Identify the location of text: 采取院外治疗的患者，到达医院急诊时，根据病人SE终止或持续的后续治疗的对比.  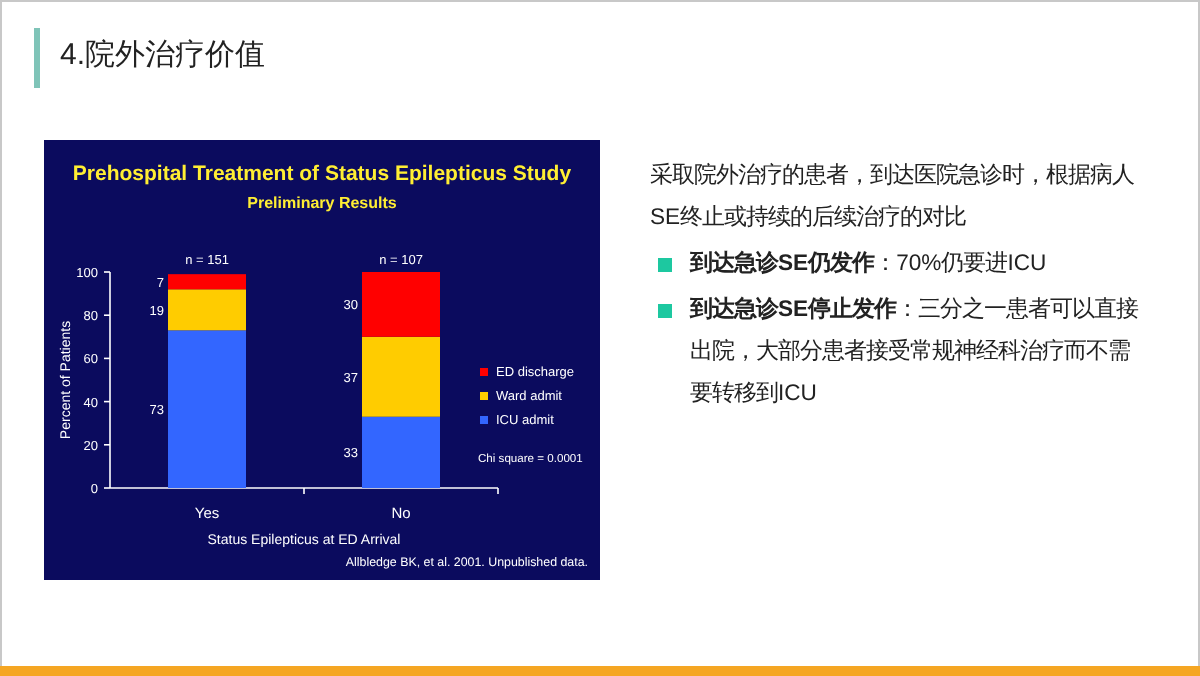
(892, 197).